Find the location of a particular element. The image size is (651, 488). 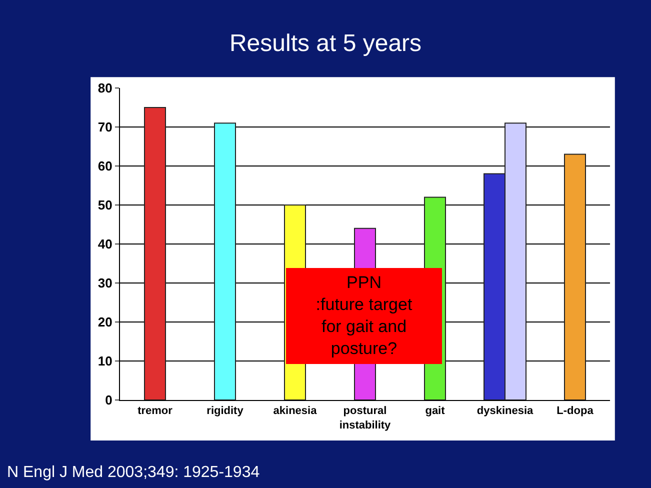

y-tick-label: 20 is located at coordinates (105, 322).